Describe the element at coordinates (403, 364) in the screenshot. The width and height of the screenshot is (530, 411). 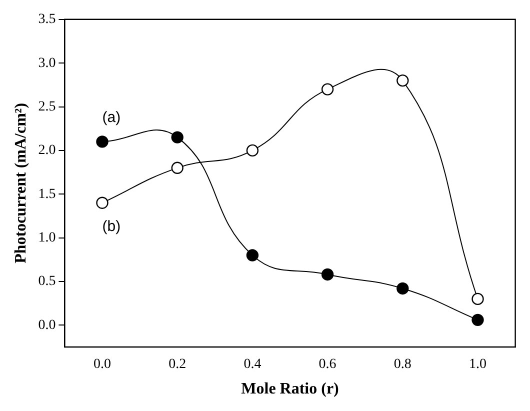
I see `x-tick-label: 0.8` at that location.